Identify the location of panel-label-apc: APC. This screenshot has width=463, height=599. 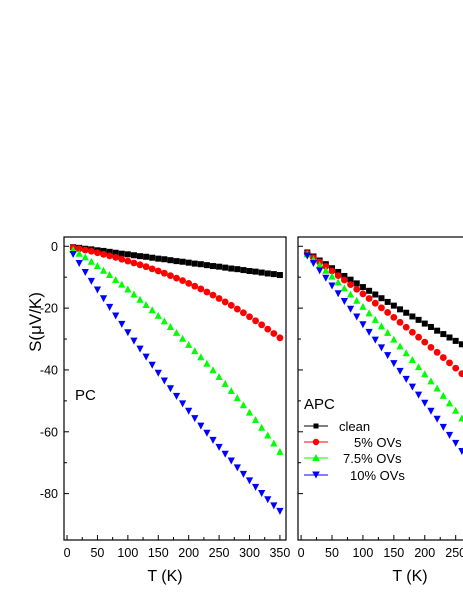
(319, 404).